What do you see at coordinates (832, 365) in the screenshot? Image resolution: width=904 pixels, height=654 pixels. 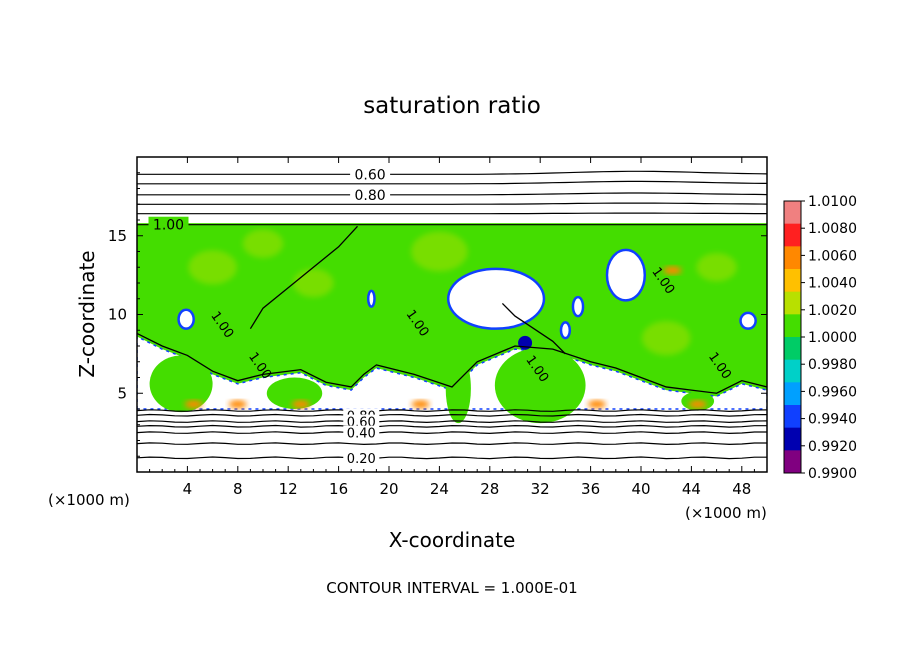 I see `colorbar-label: 0.9980` at bounding box center [832, 365].